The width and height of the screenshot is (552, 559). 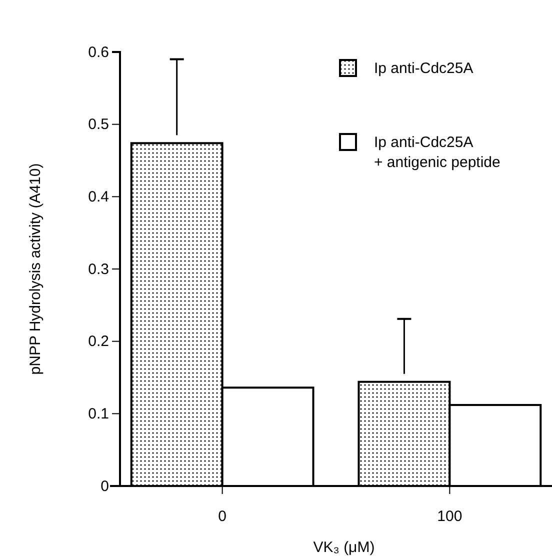 I want to click on y-tick-label: 0.5, so click(x=98, y=125).